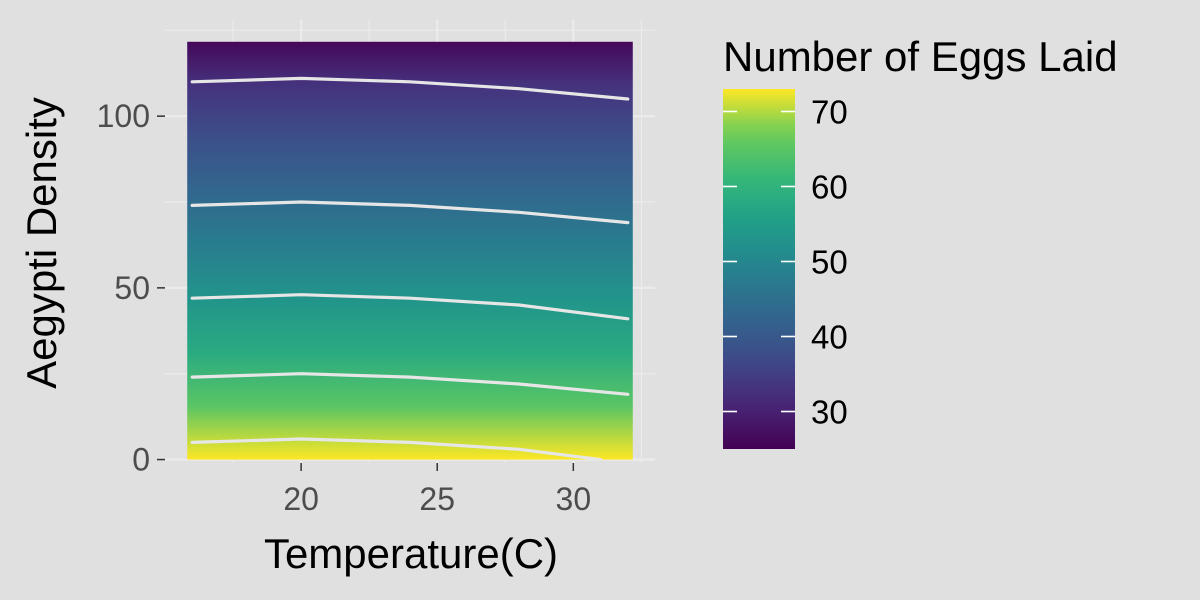  I want to click on x-axis-ticks: 20 25 30, so click(437, 490).